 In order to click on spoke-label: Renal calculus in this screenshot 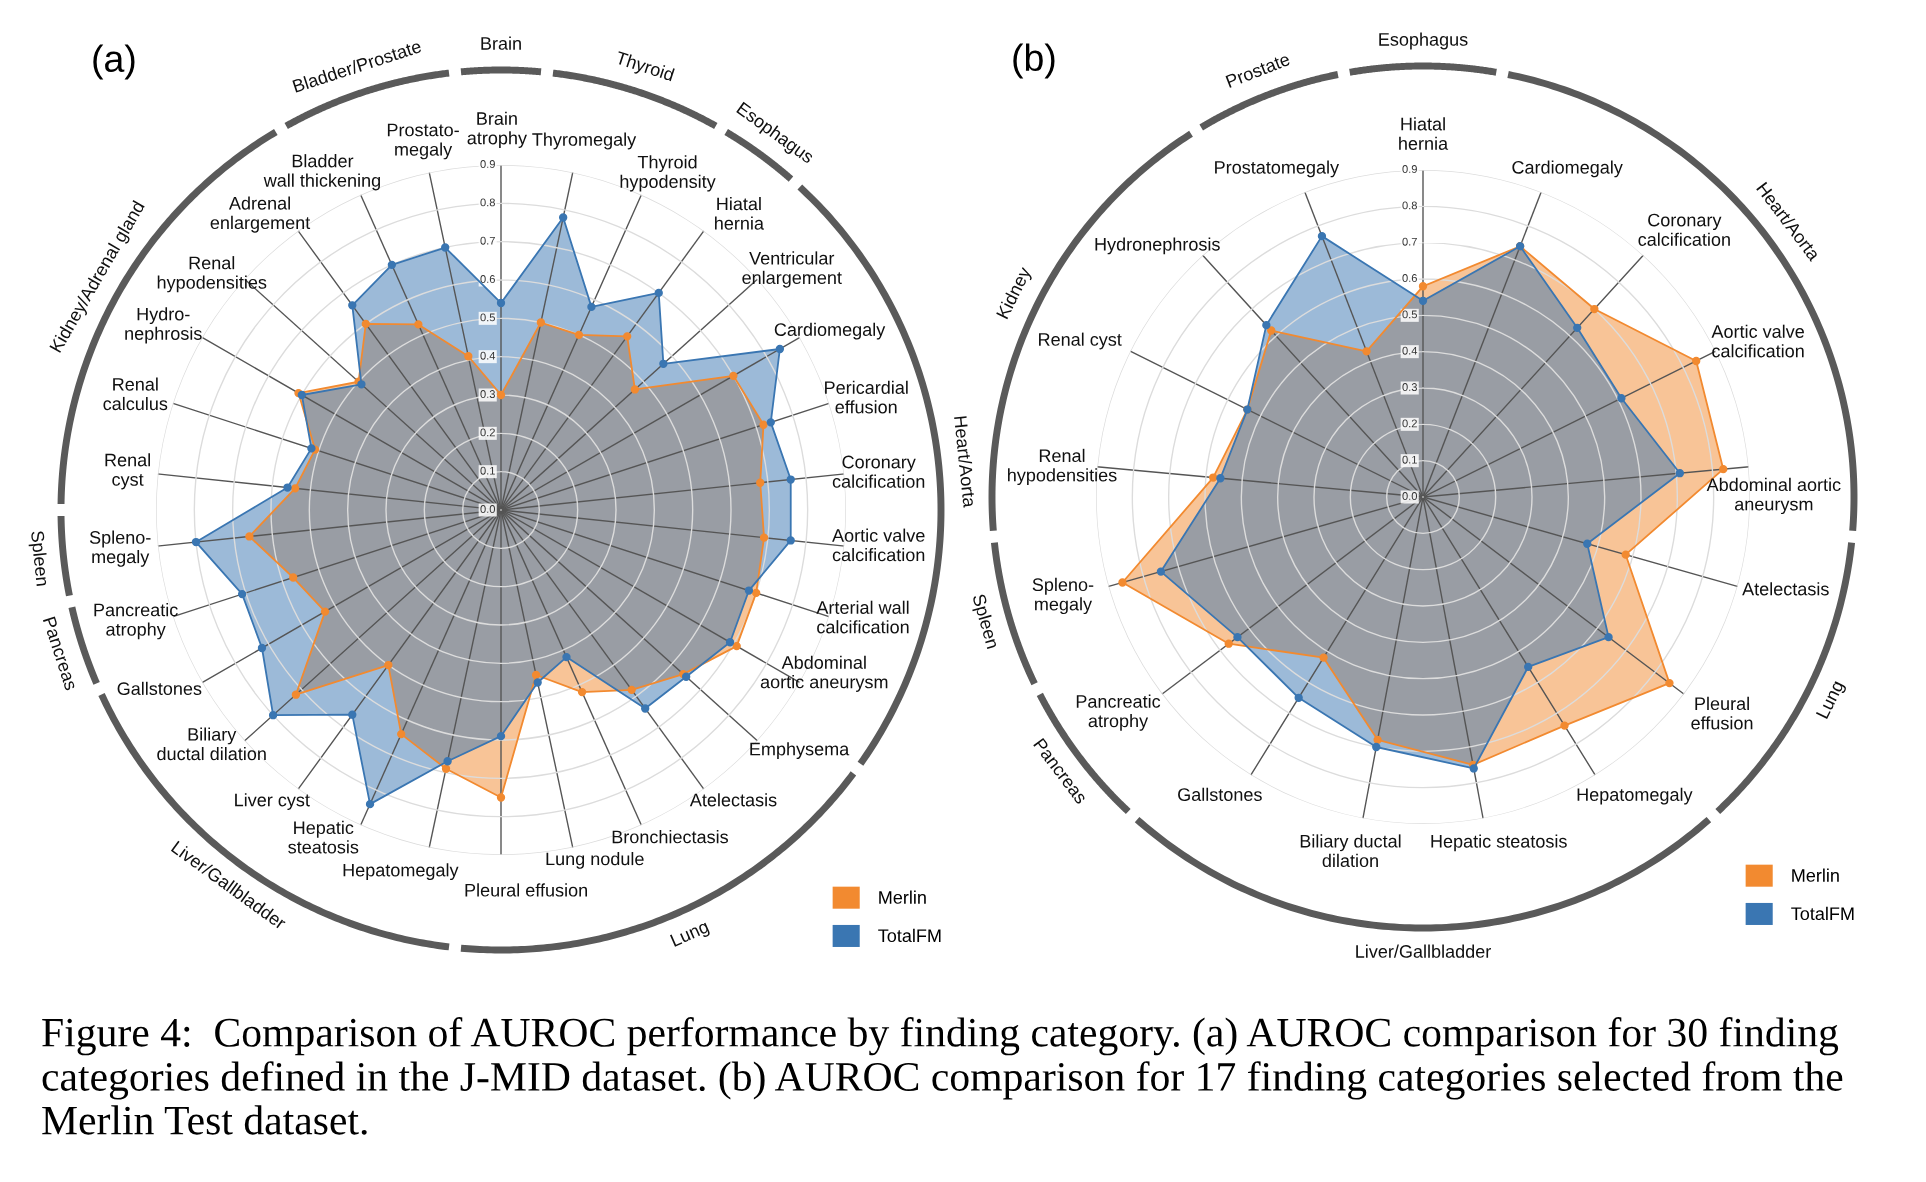, I will do `click(135, 394)`.